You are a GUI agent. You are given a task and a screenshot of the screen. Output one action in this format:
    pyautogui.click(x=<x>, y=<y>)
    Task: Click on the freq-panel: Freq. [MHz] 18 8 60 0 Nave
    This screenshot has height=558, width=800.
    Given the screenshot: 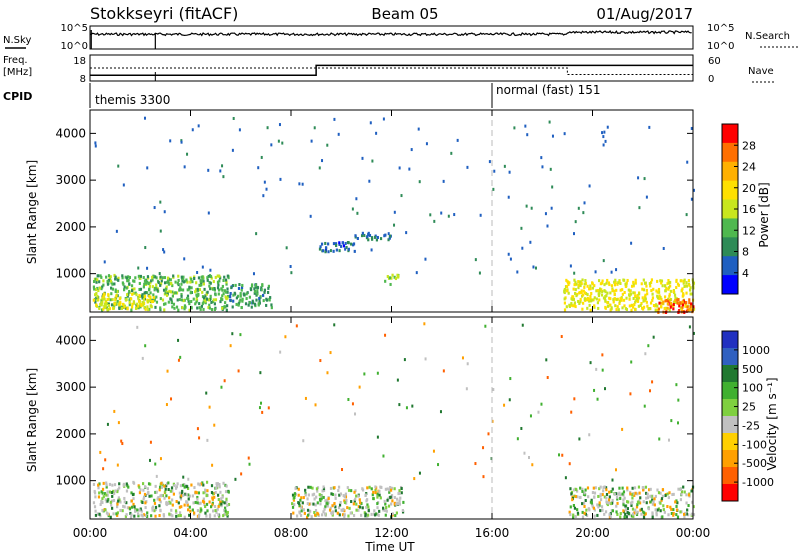 What is the action you would take?
    pyautogui.click(x=389, y=69)
    